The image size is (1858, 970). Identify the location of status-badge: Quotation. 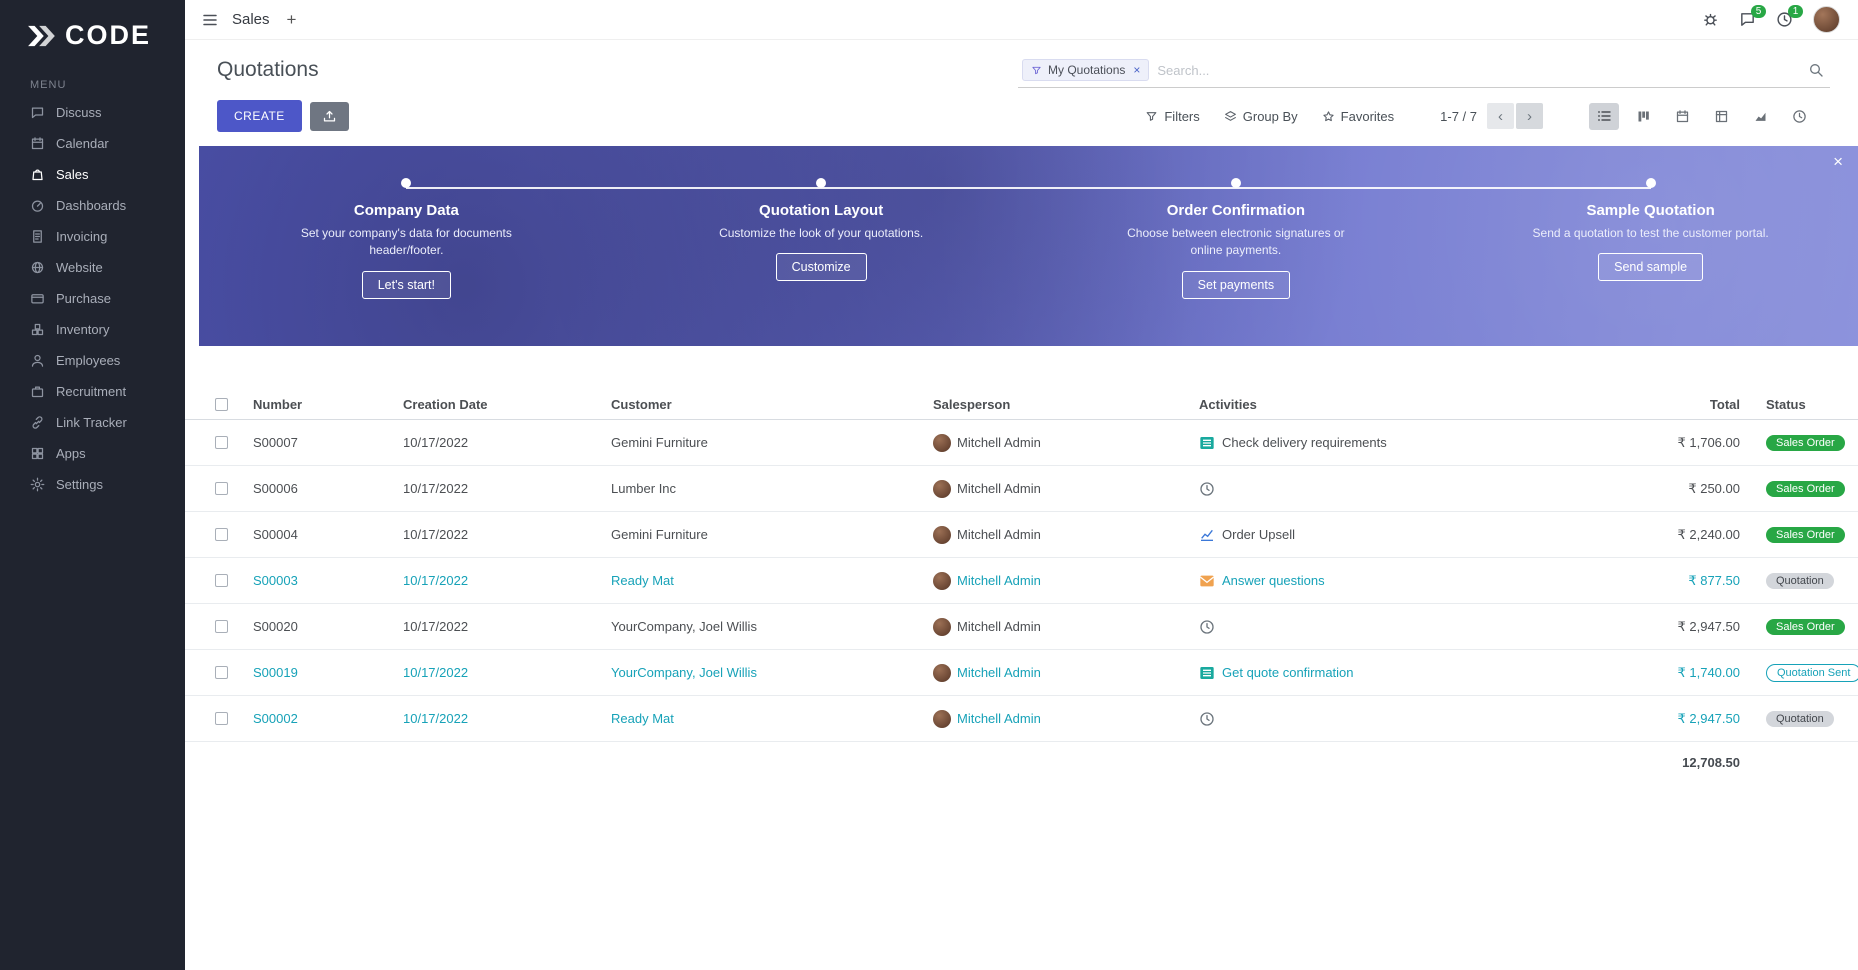
(1800, 581).